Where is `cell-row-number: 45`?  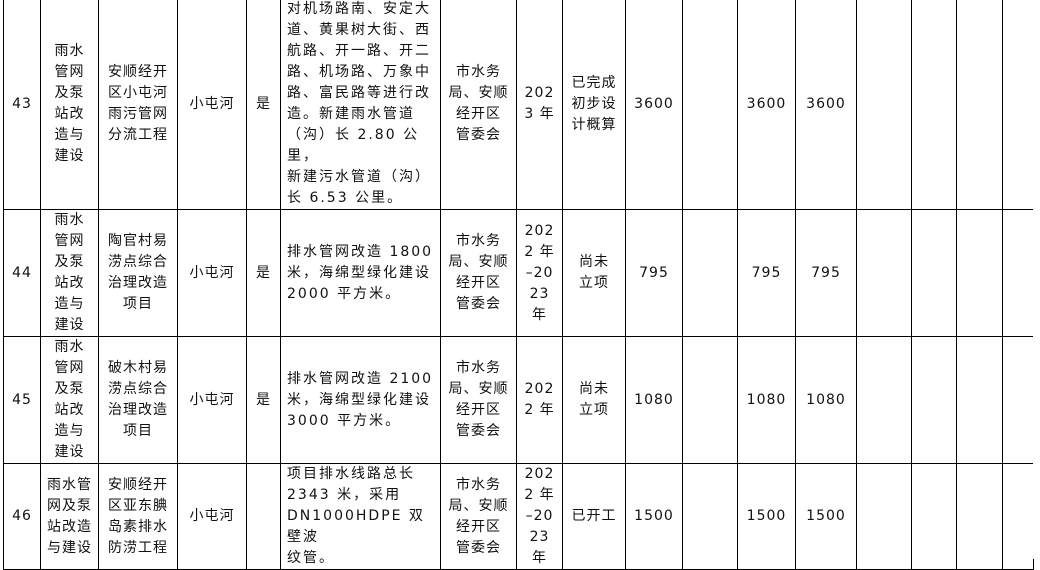
cell-row-number: 45 is located at coordinates (22, 400).